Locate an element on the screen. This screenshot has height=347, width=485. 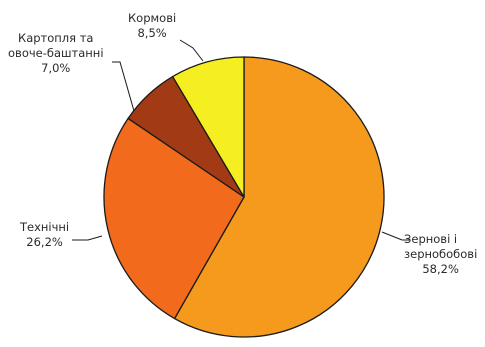
slice-label-line: Технічні is located at coordinates (45, 227).